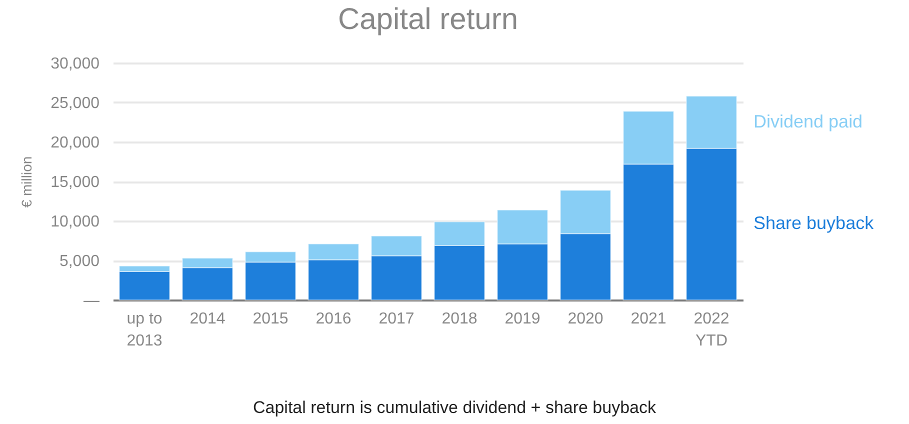 This screenshot has height=424, width=909. Describe the element at coordinates (712, 330) in the screenshot. I see `x-tick-label: 2022 YTD` at that location.